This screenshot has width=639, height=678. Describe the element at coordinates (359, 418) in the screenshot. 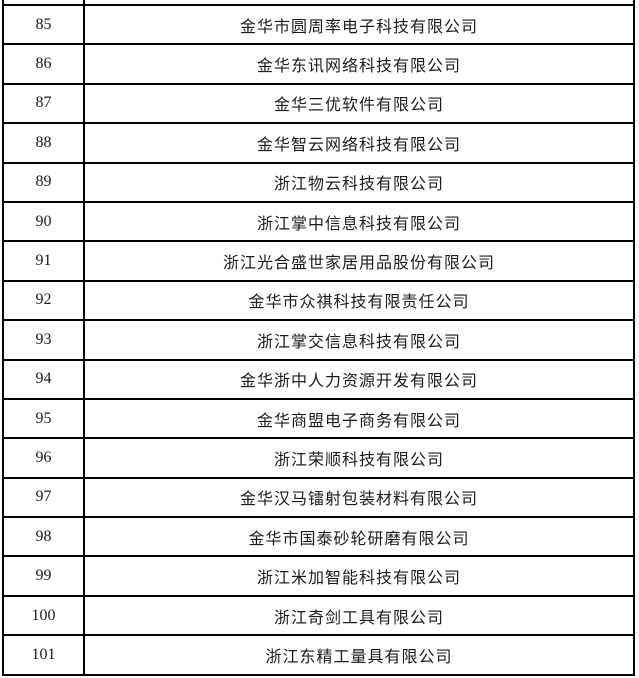

I see `company-name-cell: 金华商盟电子商务有限公司` at that location.